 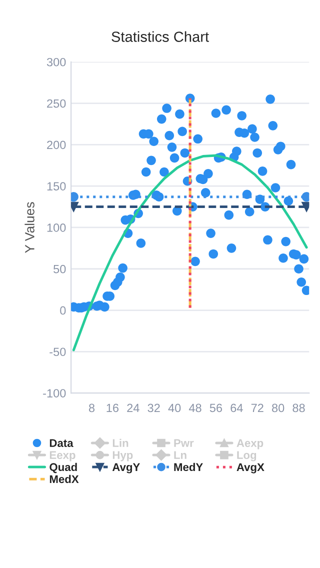 What do you see at coordinates (174, 408) in the screenshot?
I see `x-tick-label: 40` at bounding box center [174, 408].